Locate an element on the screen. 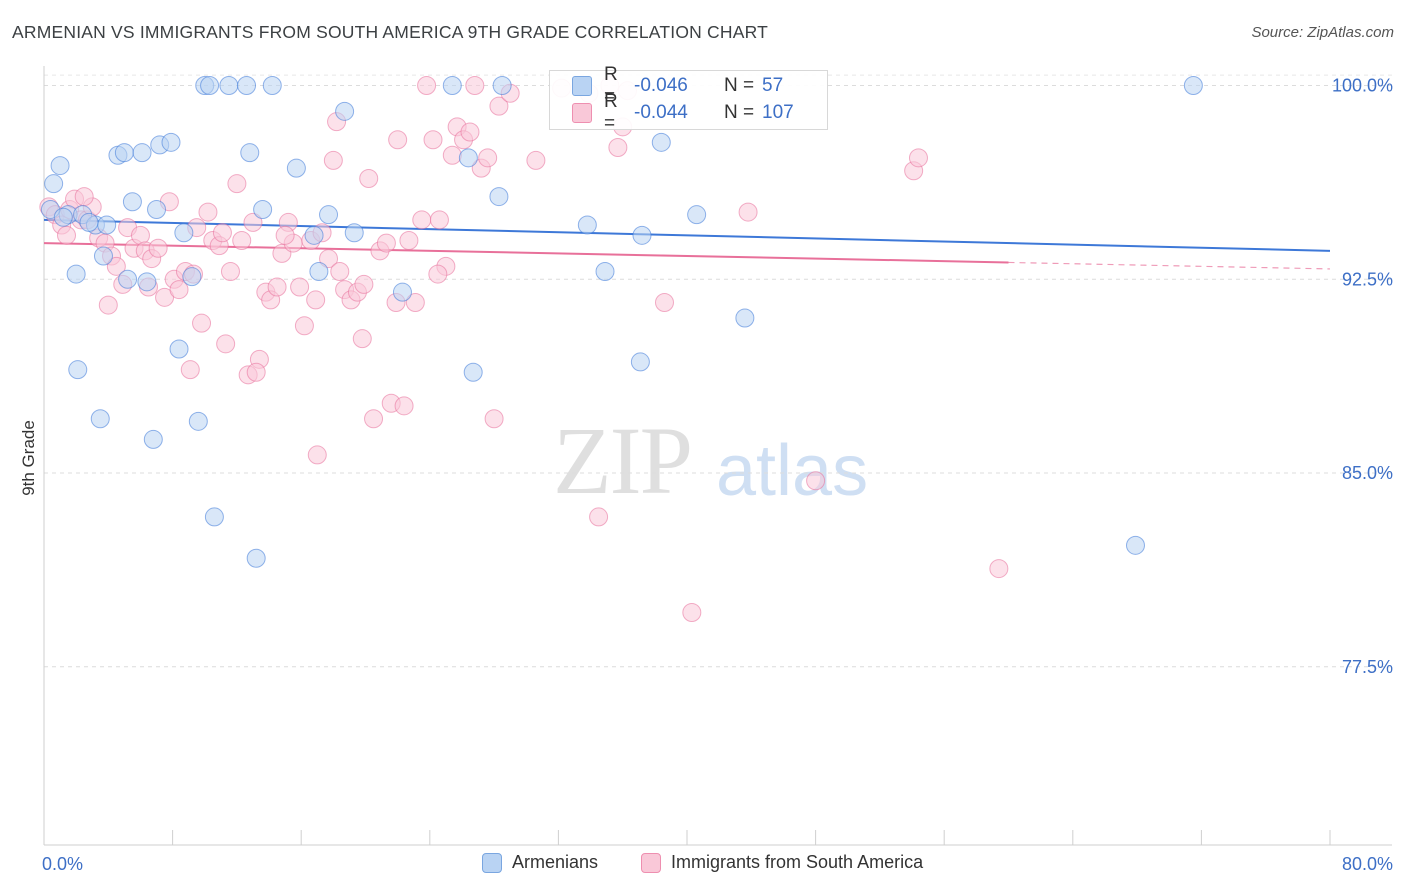 The image size is (1406, 892). legend-item-south-america: Immigrants from South America is located at coordinates (782, 862).